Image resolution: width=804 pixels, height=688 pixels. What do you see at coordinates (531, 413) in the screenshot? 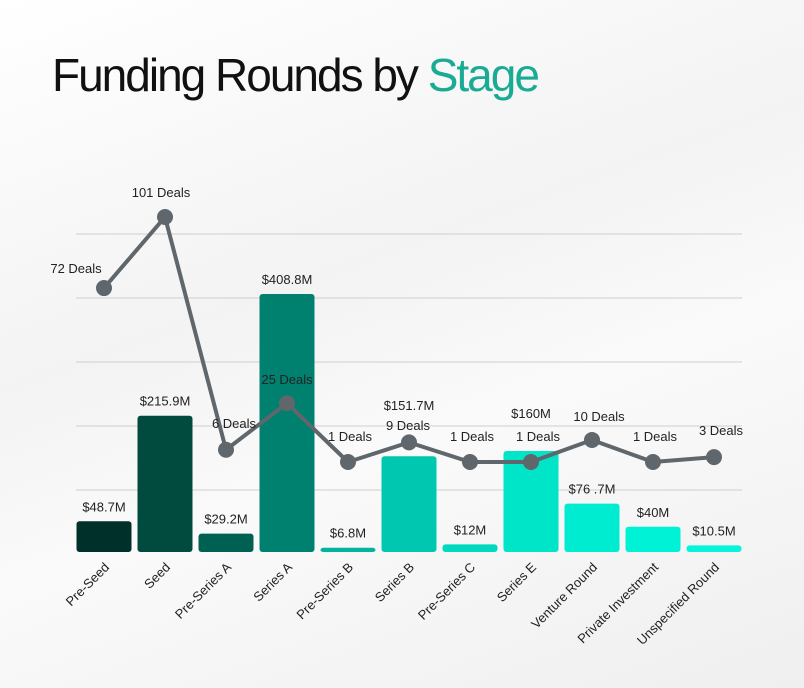
I see `bar-label: $160M` at bounding box center [531, 413].